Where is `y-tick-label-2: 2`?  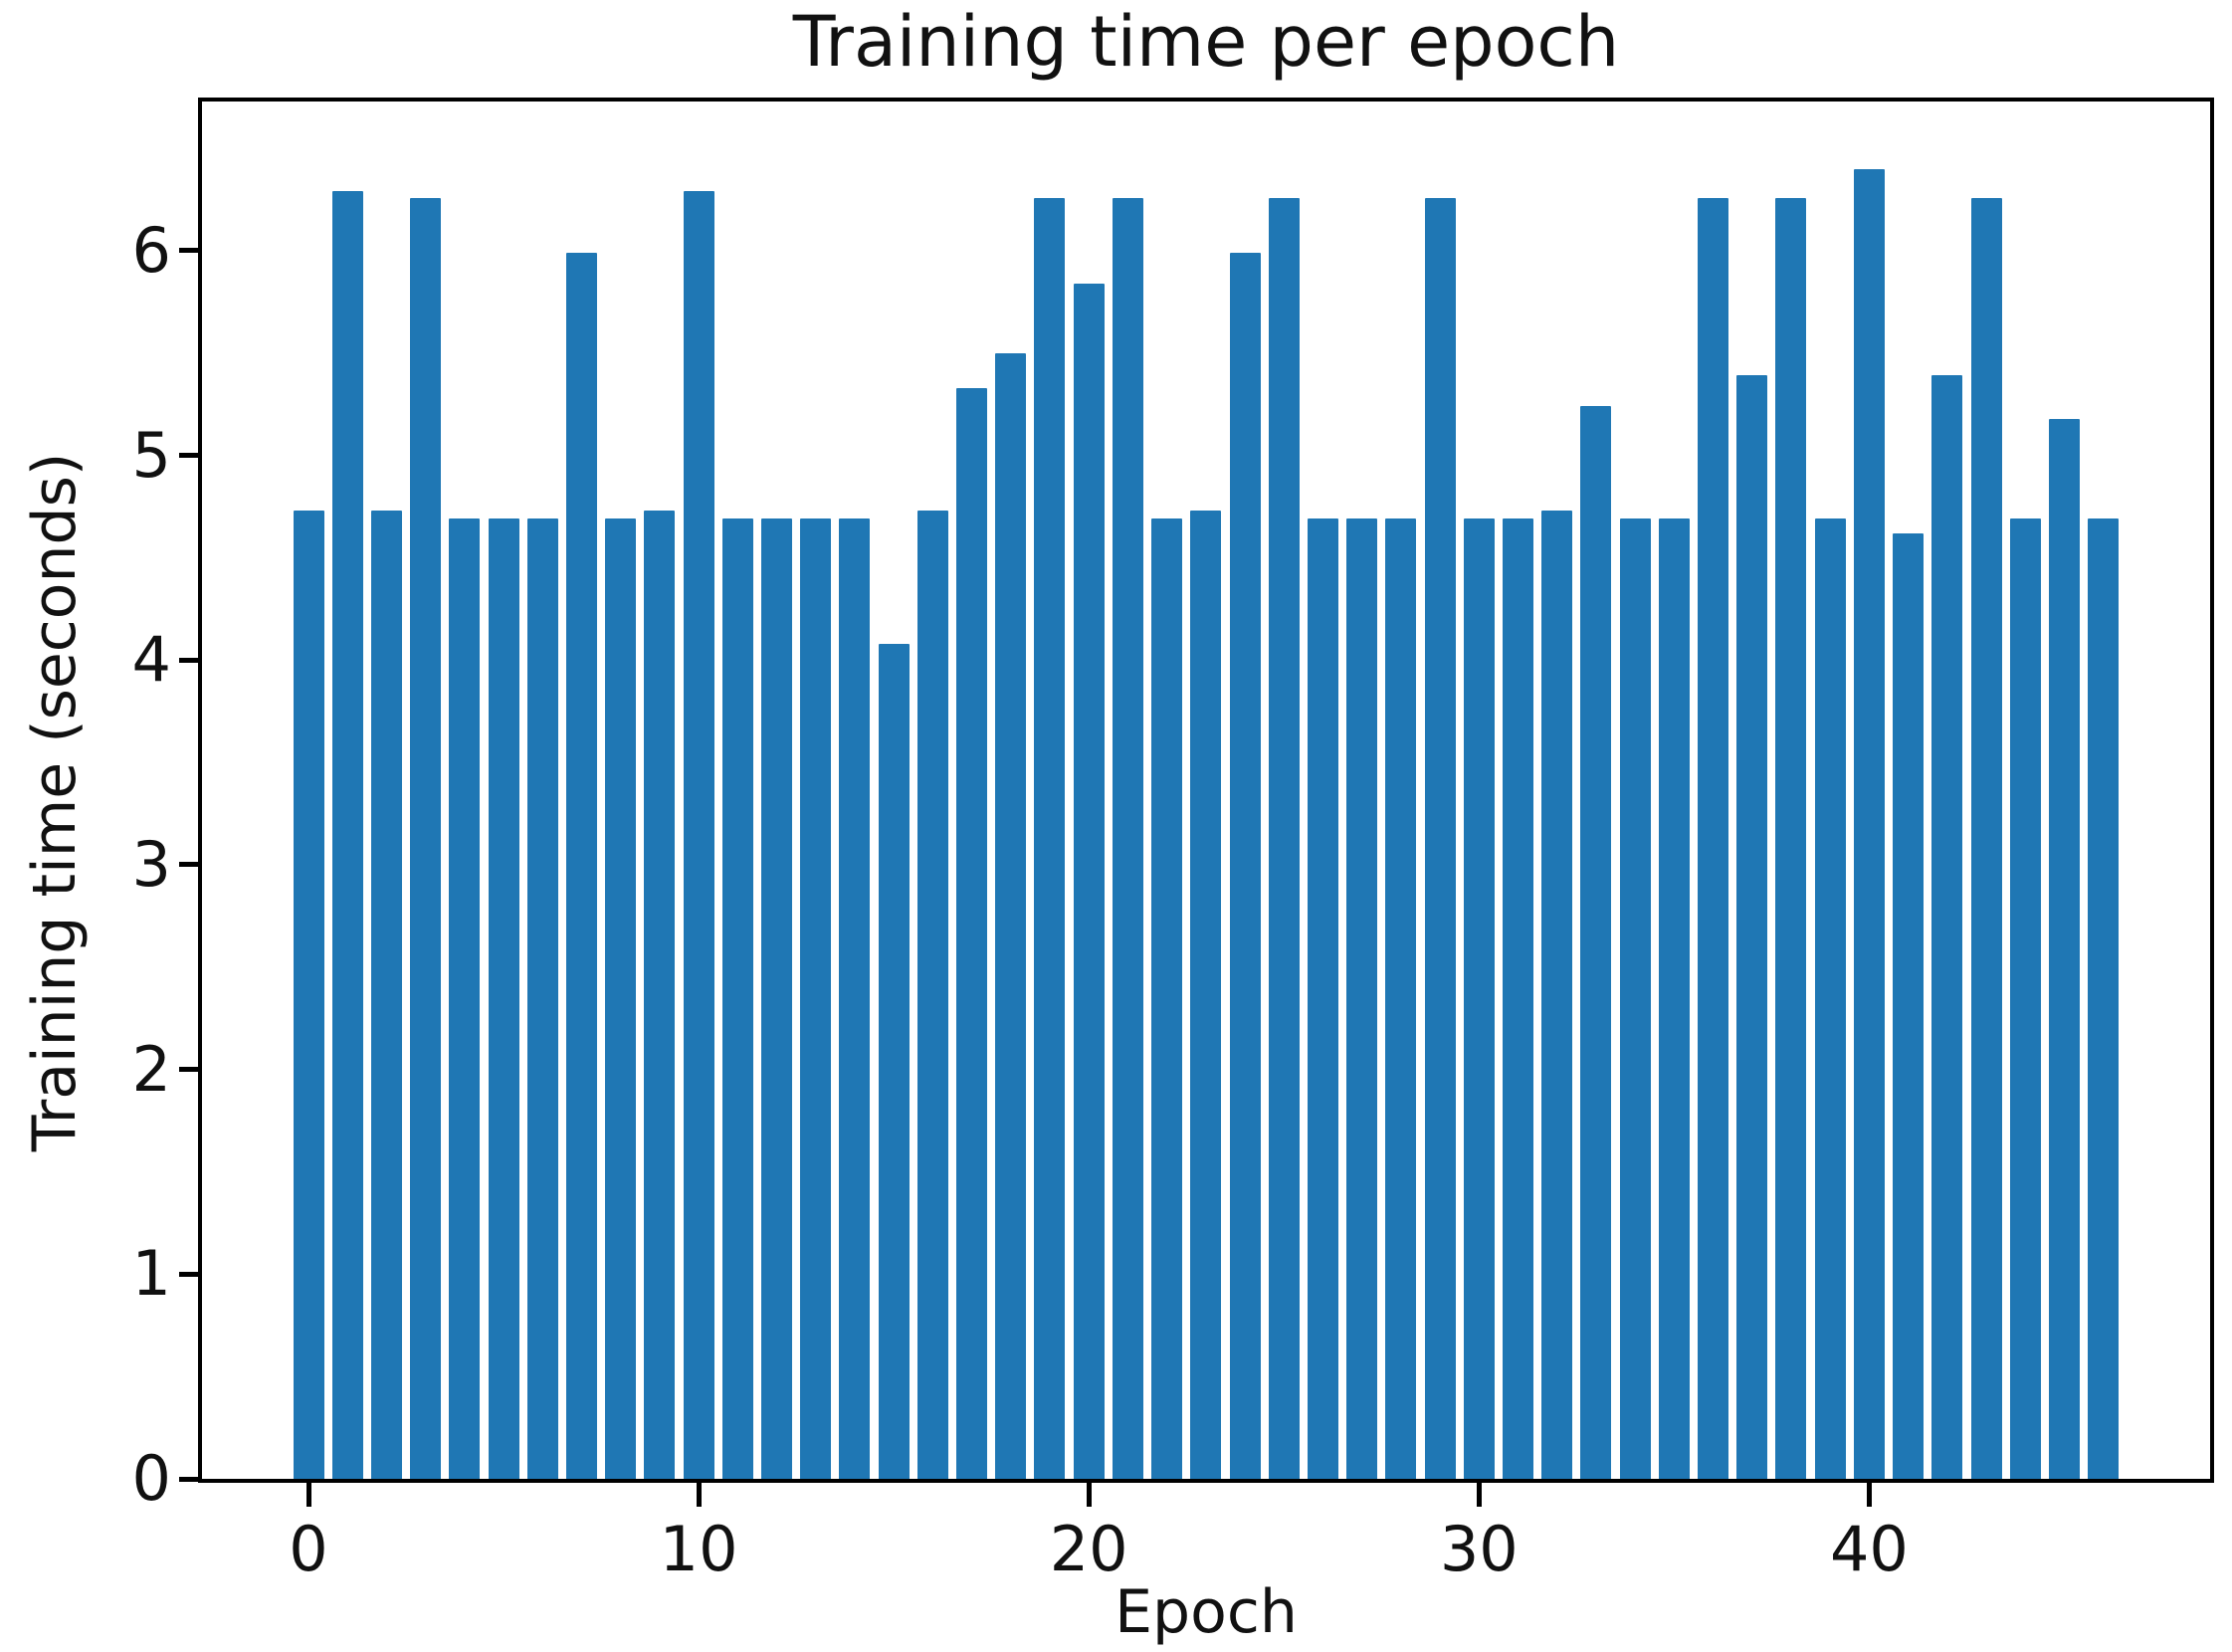 y-tick-label-2: 2 is located at coordinates (151, 1069).